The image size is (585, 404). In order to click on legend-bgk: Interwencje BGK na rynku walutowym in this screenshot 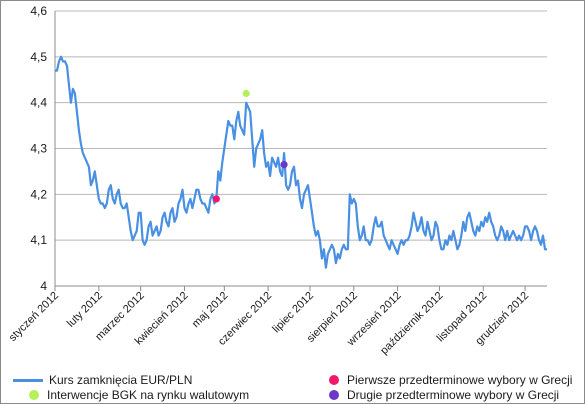, I will do `click(139, 395)`.